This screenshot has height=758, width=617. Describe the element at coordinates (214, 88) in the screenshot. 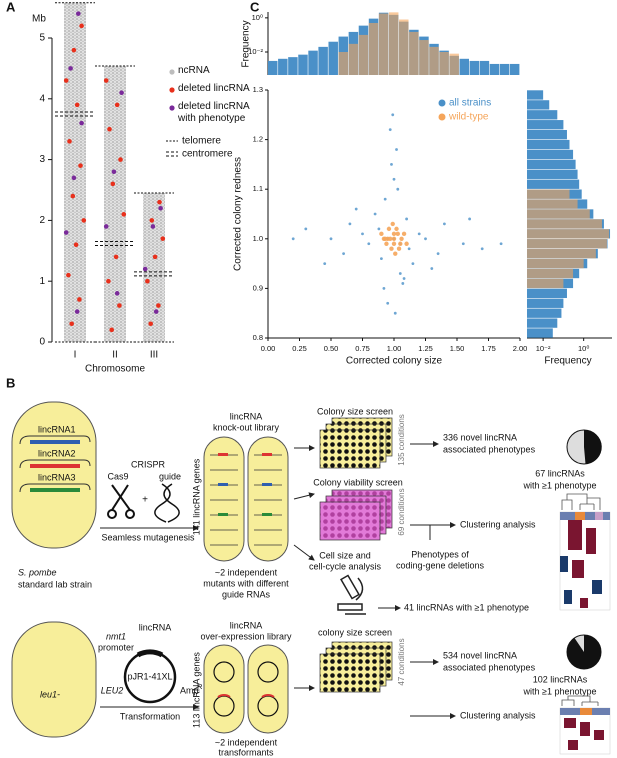

I see `legend-label: deleted lincRNA` at that location.